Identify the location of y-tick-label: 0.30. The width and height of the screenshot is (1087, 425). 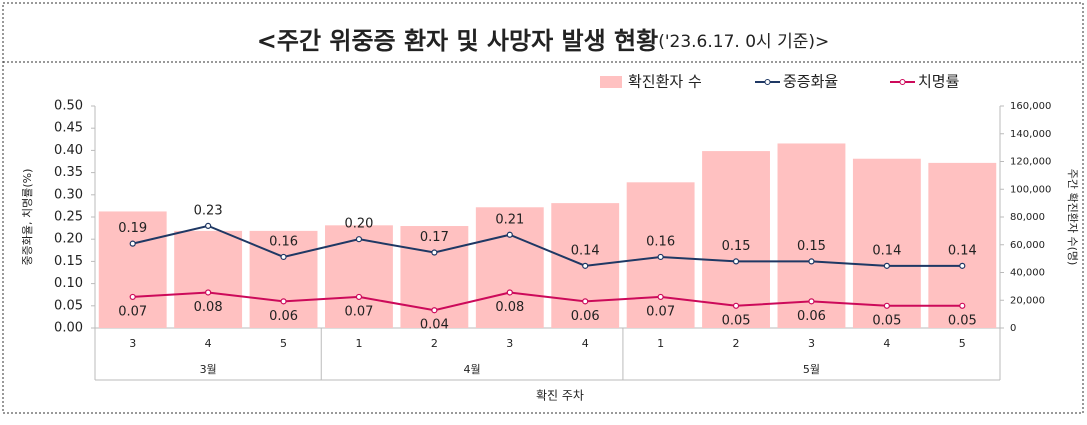
(68, 194).